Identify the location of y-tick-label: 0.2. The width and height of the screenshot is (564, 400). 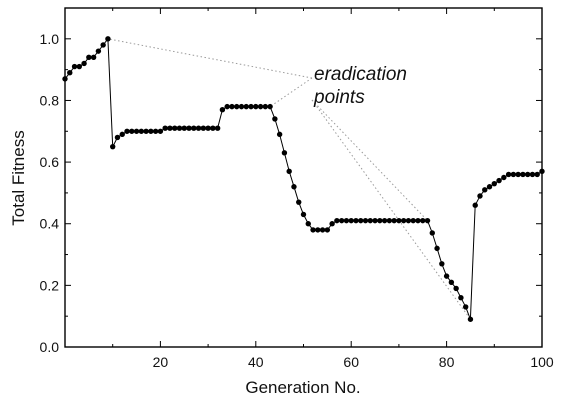
(50, 285).